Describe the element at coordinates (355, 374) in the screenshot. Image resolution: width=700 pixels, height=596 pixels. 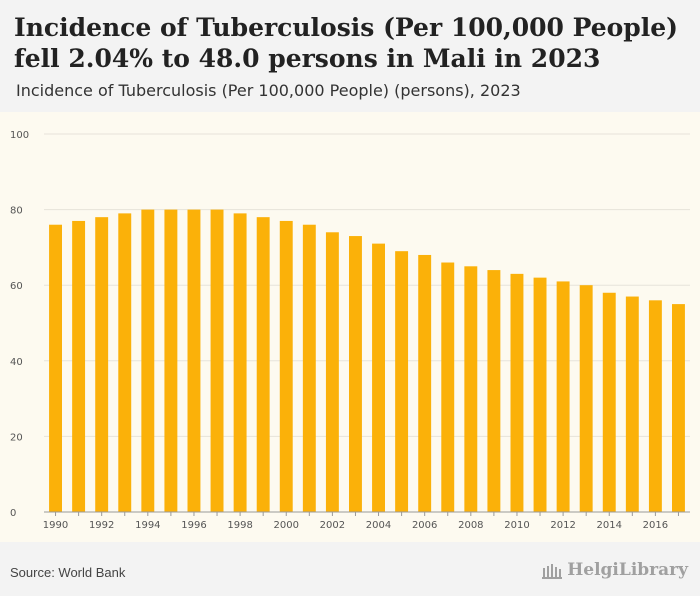
I see `bar-2003` at that location.